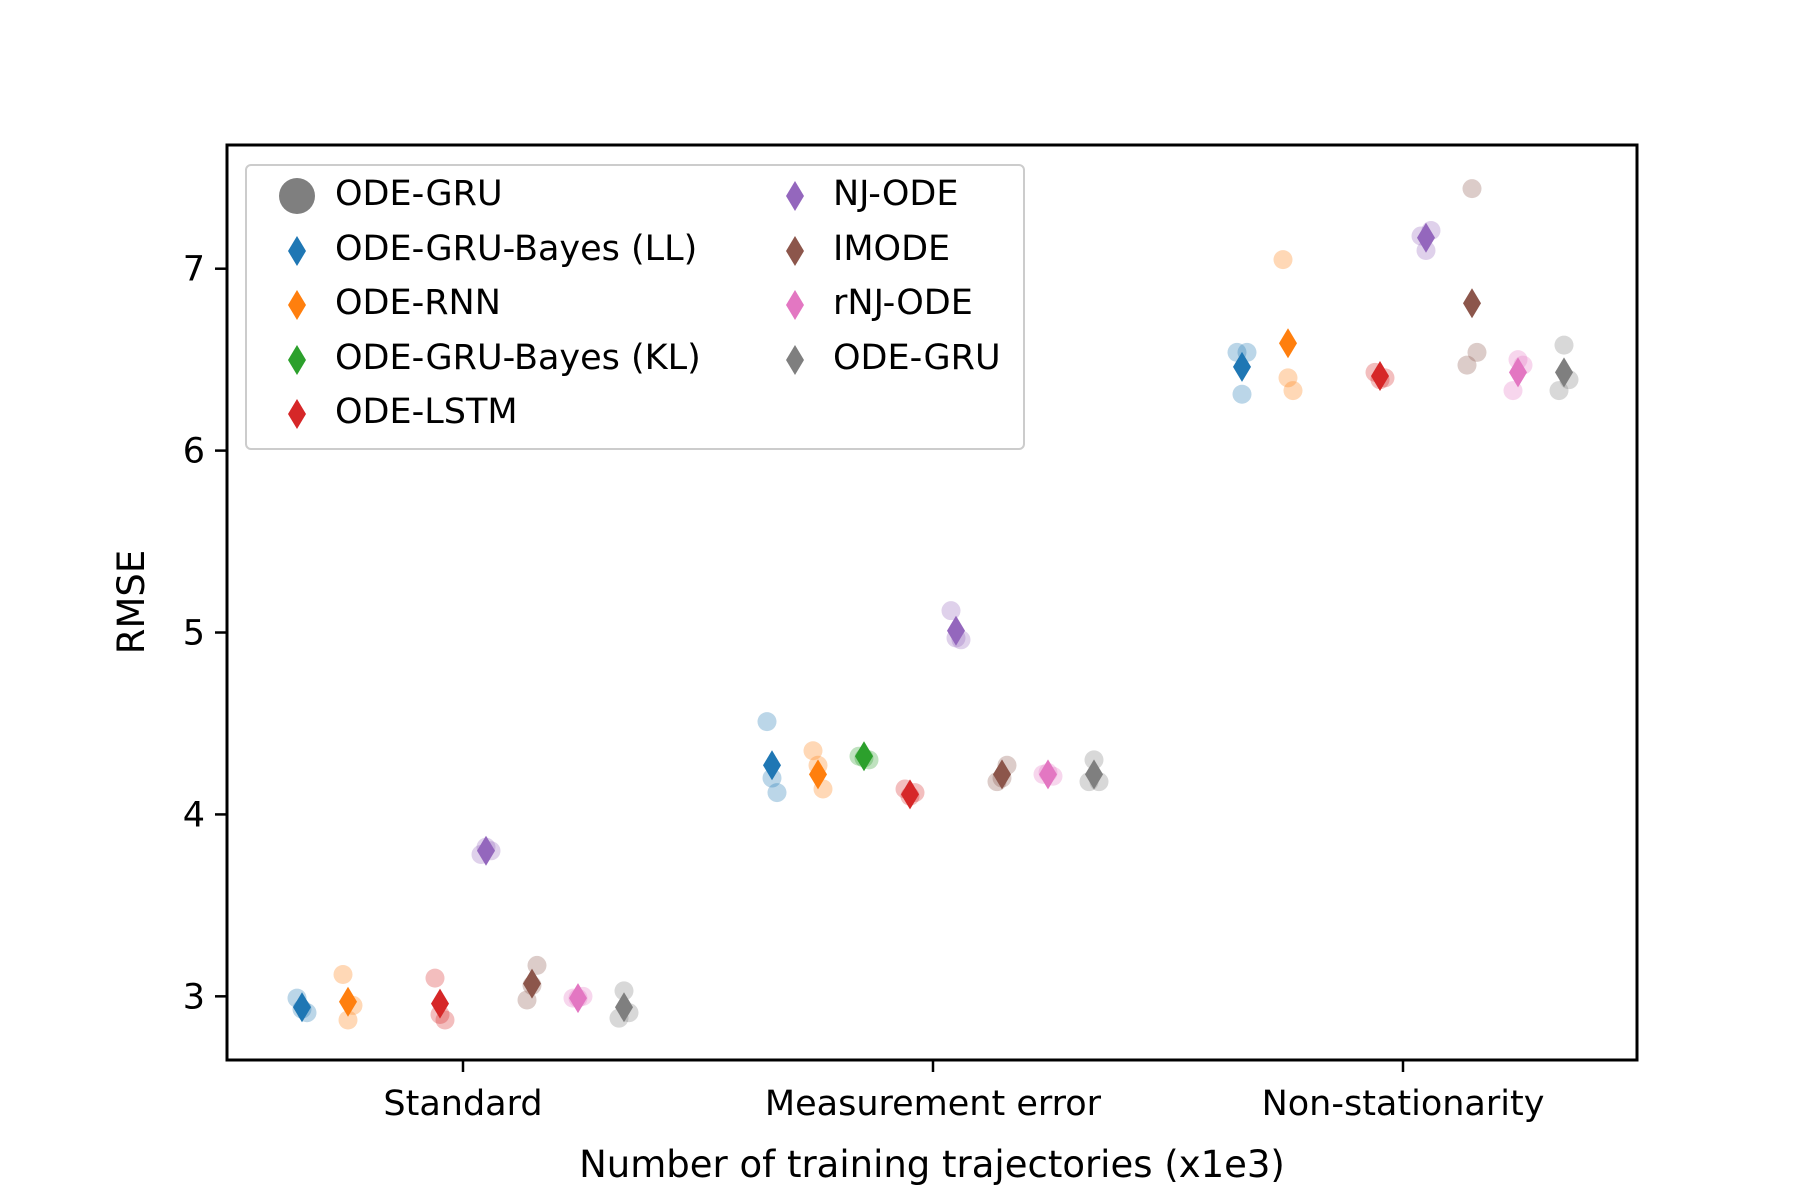 This screenshot has height=1200, width=1800. What do you see at coordinates (895, 194) in the screenshot?
I see `legend-label: NJ-ODE` at bounding box center [895, 194].